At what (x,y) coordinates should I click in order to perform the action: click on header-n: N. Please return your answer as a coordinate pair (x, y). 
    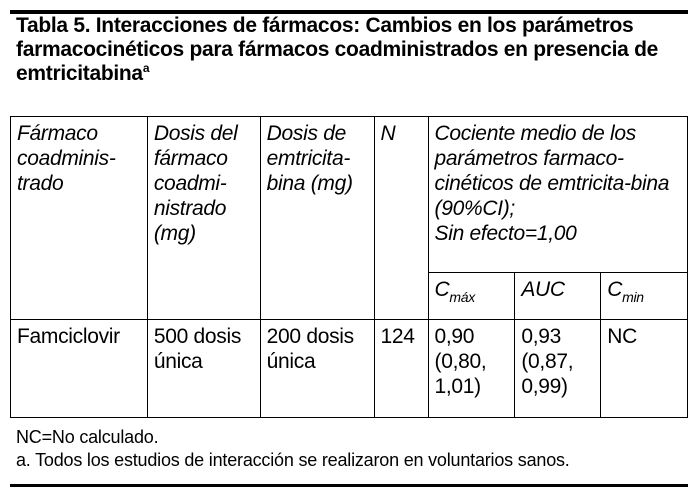
    Looking at the image, I should click on (401, 218).